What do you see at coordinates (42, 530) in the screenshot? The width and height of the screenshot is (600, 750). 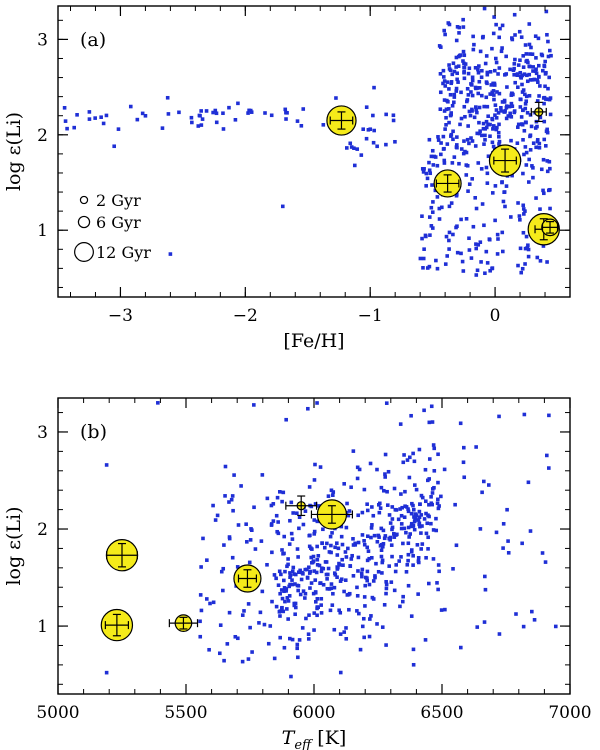 I see `y-tick-label: 2` at bounding box center [42, 530].